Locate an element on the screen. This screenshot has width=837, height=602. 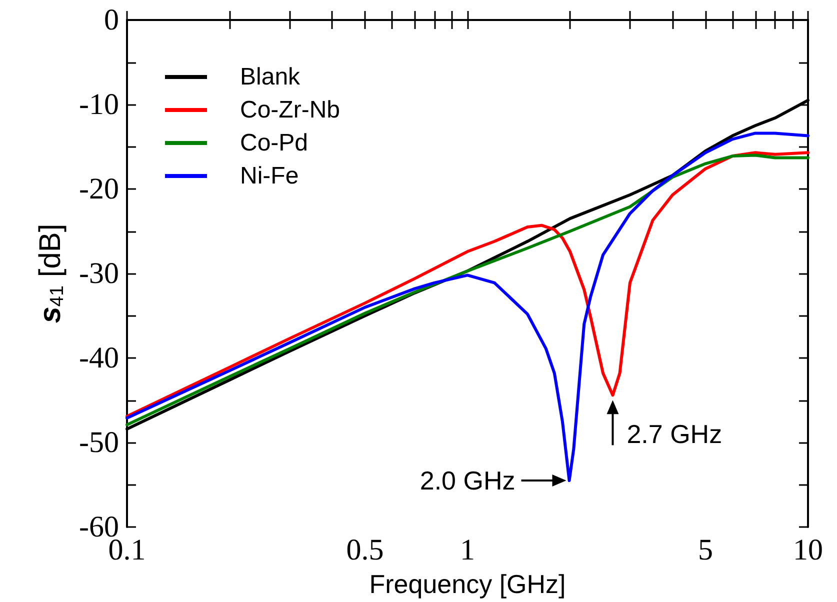
y-tick-label: -20 is located at coordinates (99, 189).